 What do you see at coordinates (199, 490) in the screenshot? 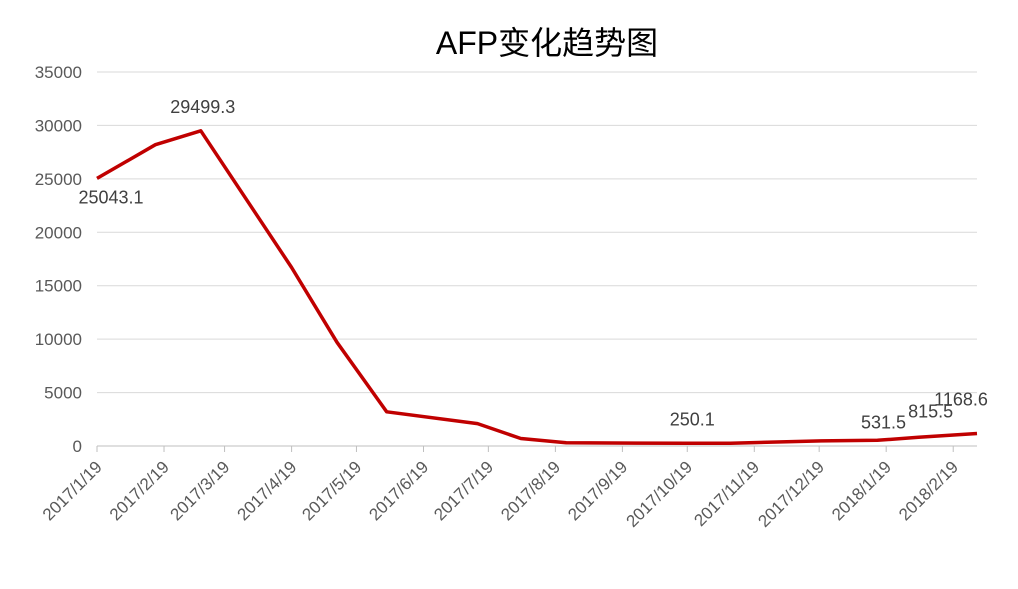
I see `x-tick-label: 2017/3/19` at bounding box center [199, 490].